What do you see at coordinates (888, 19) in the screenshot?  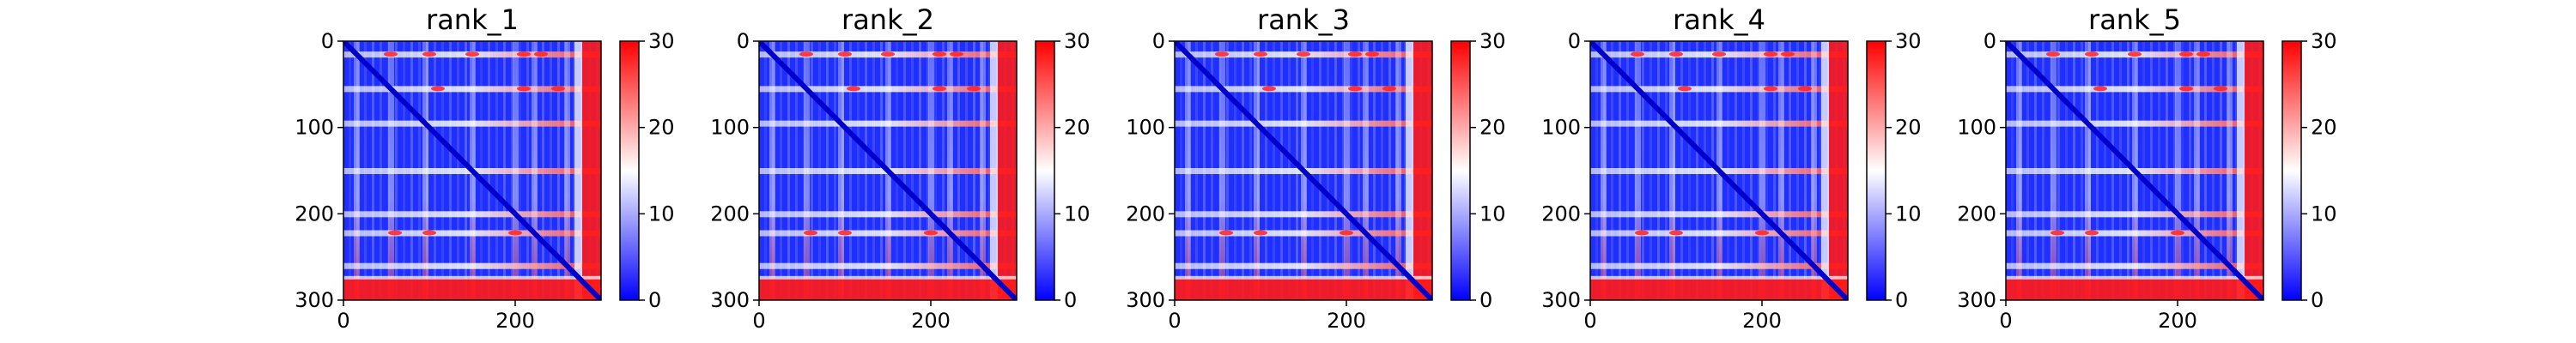 I see `panel-title: rank_2` at bounding box center [888, 19].